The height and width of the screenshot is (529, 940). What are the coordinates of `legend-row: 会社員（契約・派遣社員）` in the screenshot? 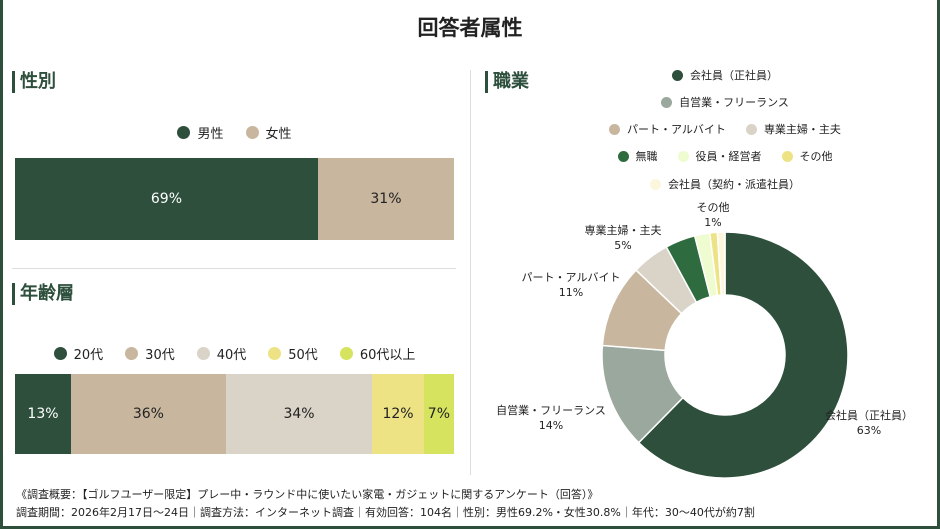 It's located at (710, 184).